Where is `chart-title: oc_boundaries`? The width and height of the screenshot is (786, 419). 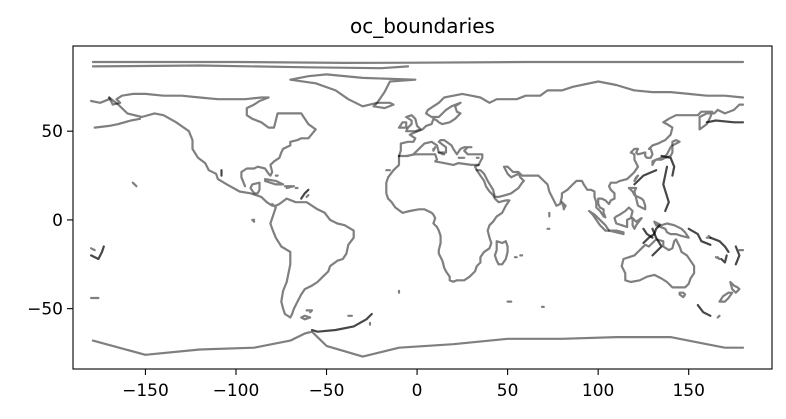
chart-title: oc_boundaries is located at coordinates (422, 26).